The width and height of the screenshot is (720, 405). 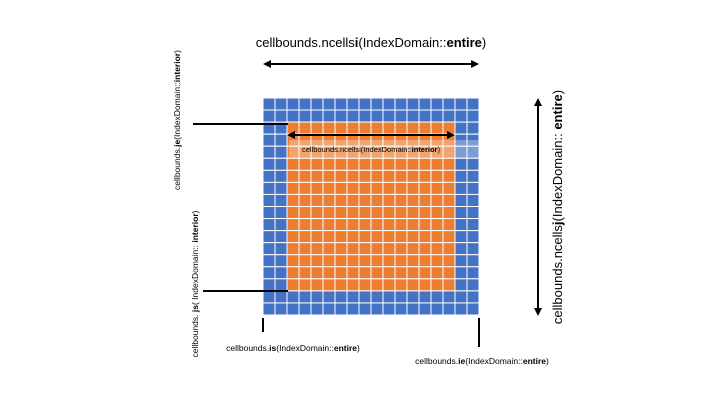 I want to click on ie-entire-label: cellbounds.ie(IndexDomain::entire), so click(x=482, y=361).